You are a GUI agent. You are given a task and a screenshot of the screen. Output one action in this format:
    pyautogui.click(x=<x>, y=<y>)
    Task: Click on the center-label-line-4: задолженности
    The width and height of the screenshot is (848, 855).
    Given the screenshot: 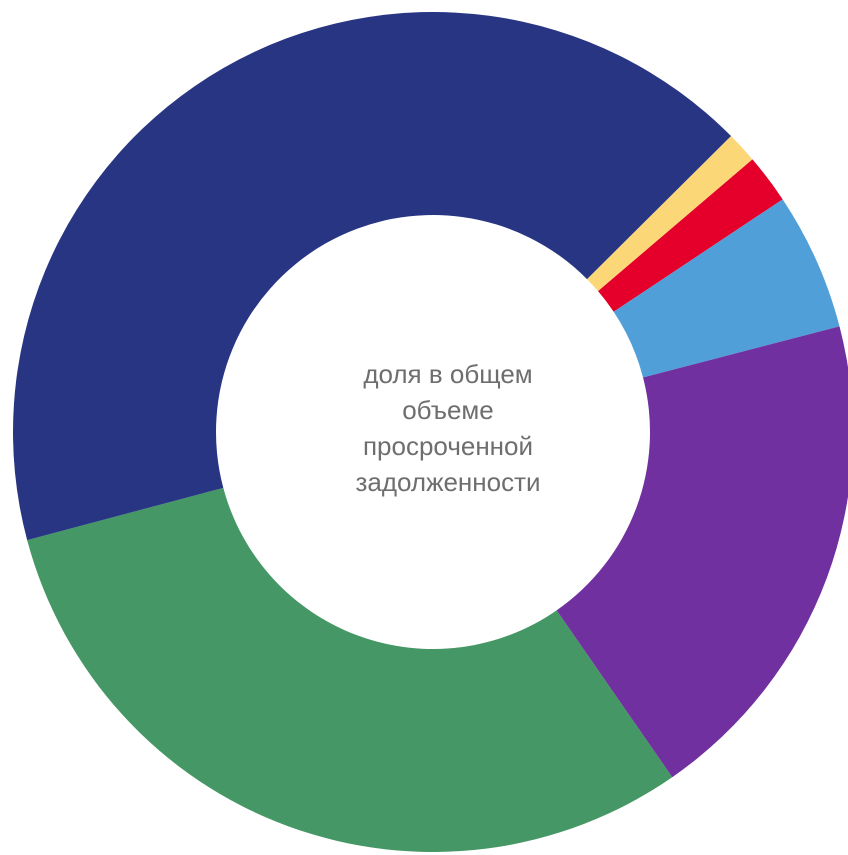 What is the action you would take?
    pyautogui.click(x=448, y=482)
    